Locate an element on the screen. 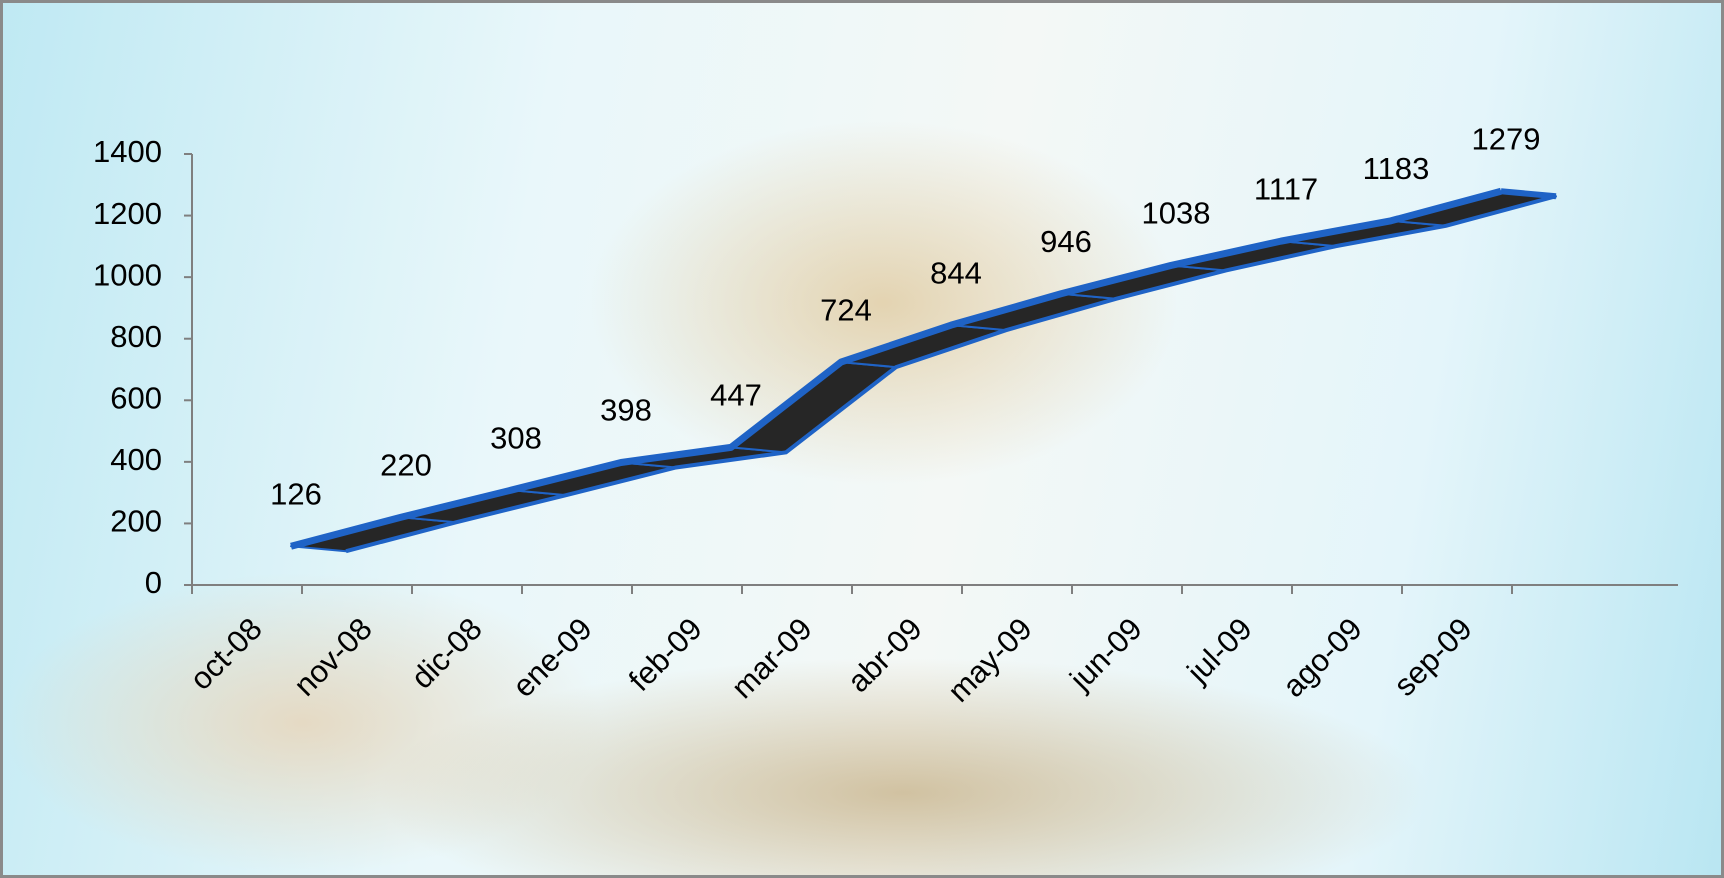 This screenshot has width=1724, height=878. y-tick-label: 1200 is located at coordinates (127, 213).